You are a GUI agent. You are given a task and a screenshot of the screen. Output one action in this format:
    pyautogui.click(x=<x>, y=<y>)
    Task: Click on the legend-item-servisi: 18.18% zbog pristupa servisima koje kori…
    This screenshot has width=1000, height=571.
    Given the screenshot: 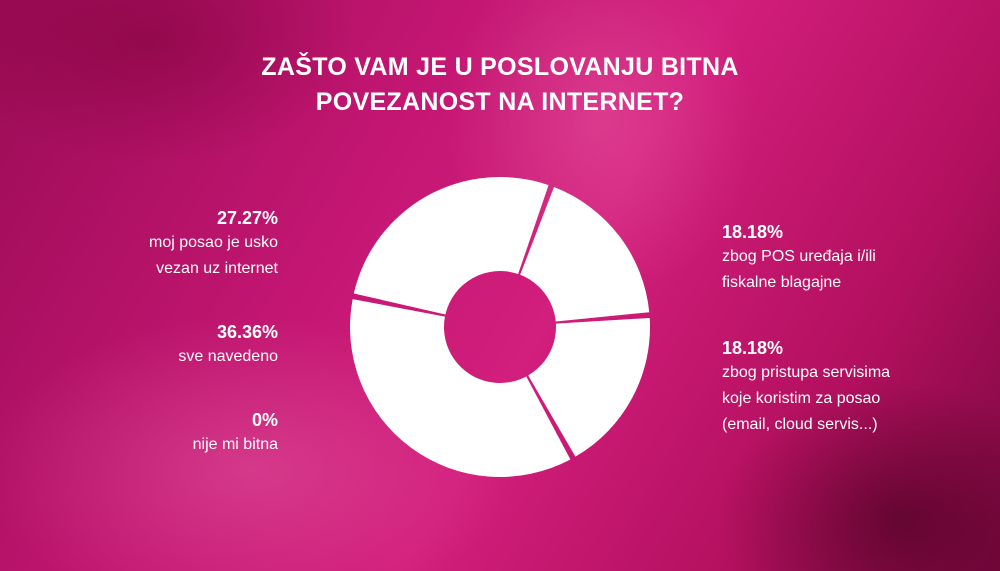 What is the action you would take?
    pyautogui.click(x=806, y=387)
    